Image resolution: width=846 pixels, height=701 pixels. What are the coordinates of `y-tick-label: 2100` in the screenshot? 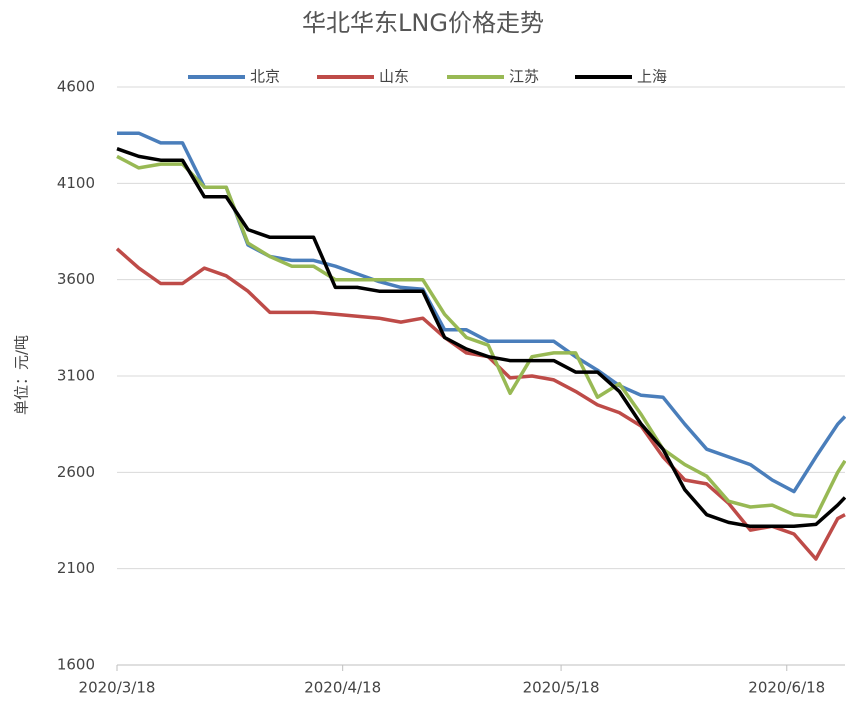 It's located at (76, 568).